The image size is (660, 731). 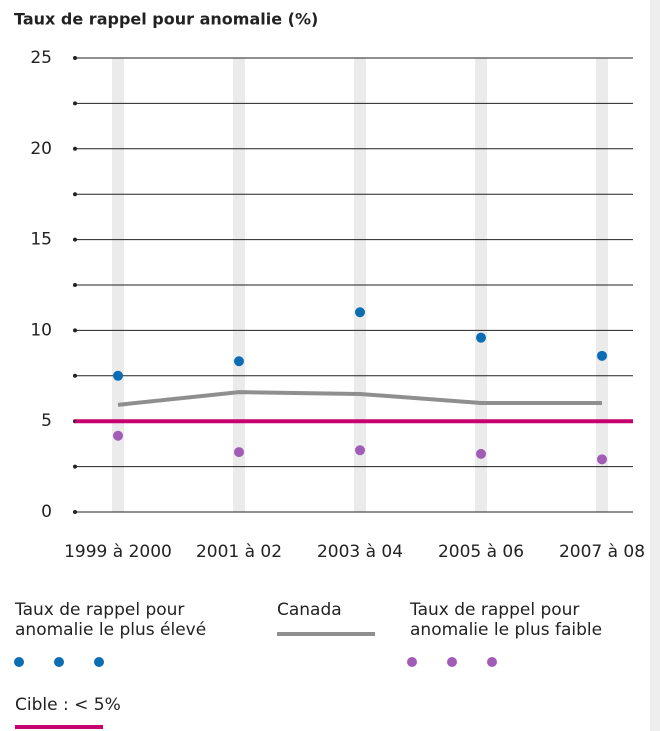 I want to click on x-tick-label: 2003 à 04, so click(x=360, y=552).